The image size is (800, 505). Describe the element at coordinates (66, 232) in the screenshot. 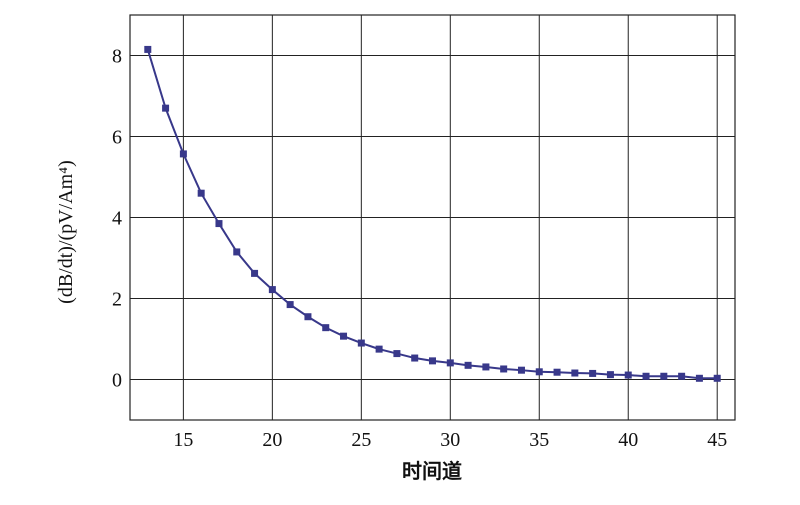

I see `y-axis-label: (dB/dt)/(pV/Am⁴)` at that location.